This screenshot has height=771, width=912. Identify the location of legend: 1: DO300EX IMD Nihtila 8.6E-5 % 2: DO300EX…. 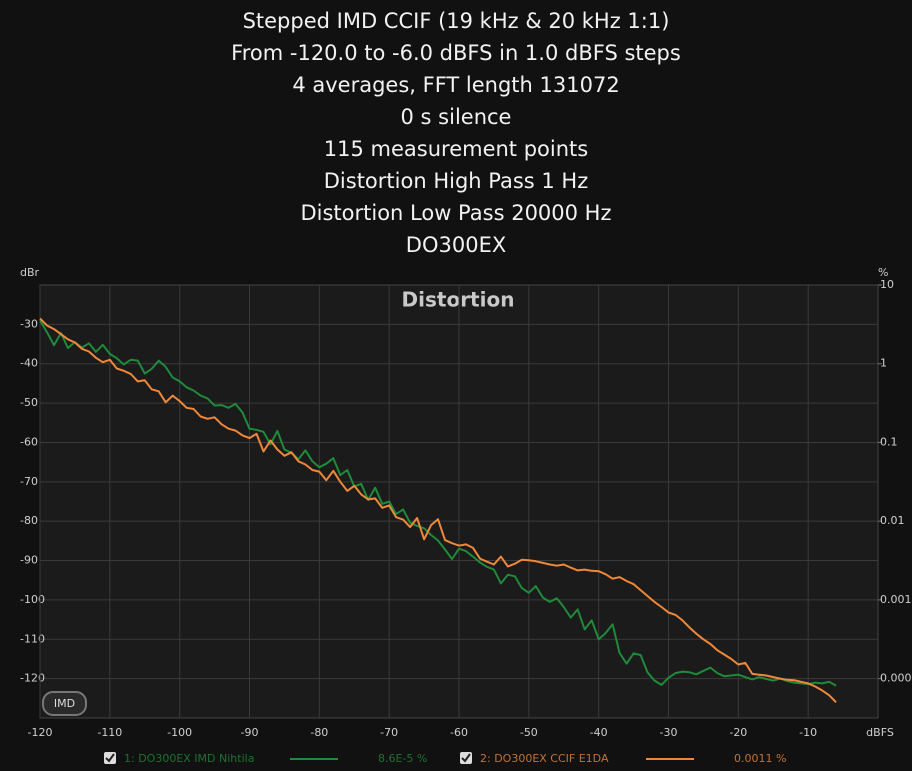
(445, 758).